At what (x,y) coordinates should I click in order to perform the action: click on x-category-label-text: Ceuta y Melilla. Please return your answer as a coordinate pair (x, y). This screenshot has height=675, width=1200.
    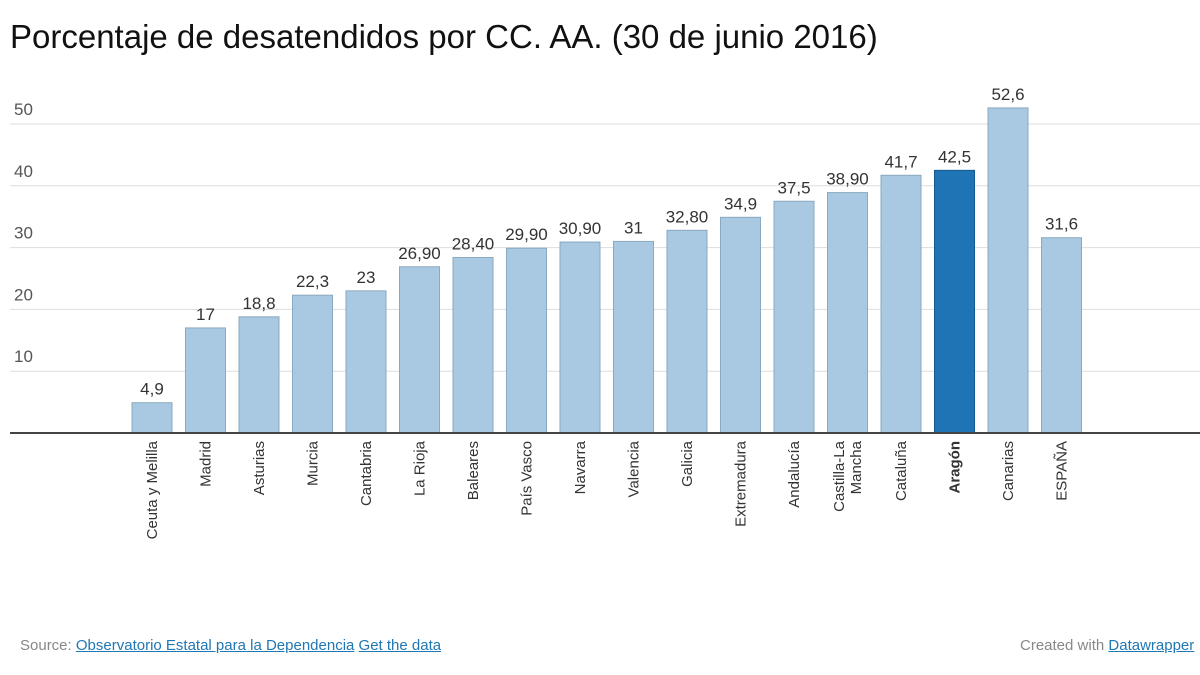
    Looking at the image, I should click on (152, 489).